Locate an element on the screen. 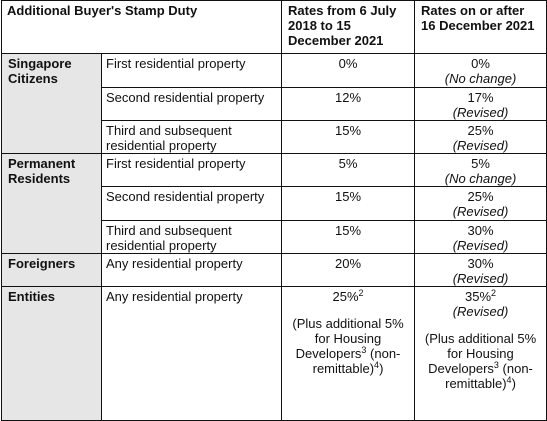  header-duty: Additional Buyer's Stamp Duty is located at coordinates (141, 27).